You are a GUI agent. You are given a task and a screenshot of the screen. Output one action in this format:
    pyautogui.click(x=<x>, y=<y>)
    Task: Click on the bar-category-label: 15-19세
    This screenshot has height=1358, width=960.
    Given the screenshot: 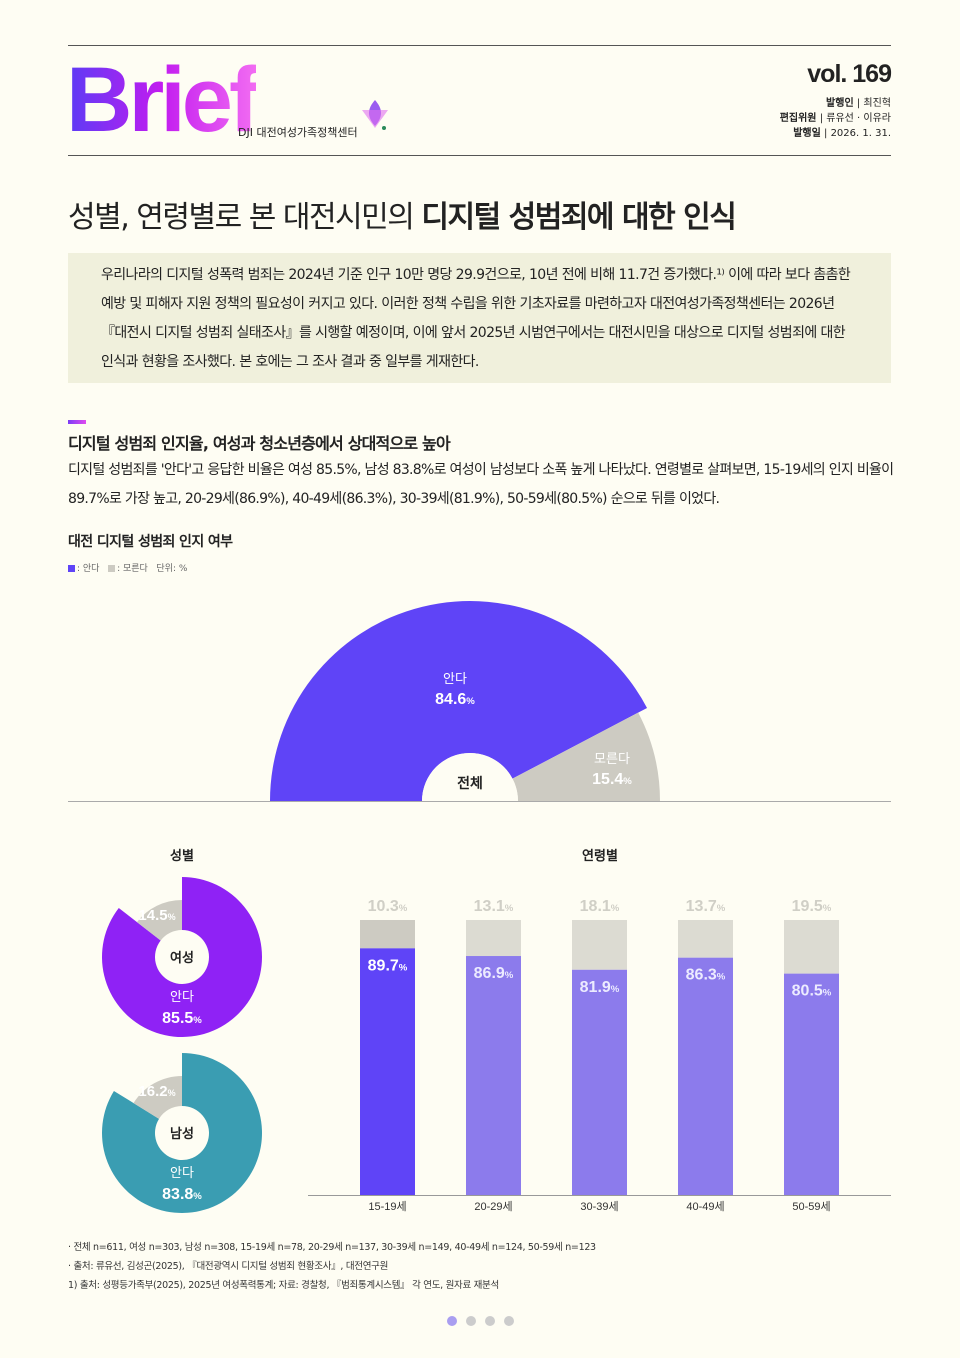 What is the action you would take?
    pyautogui.click(x=387, y=1206)
    